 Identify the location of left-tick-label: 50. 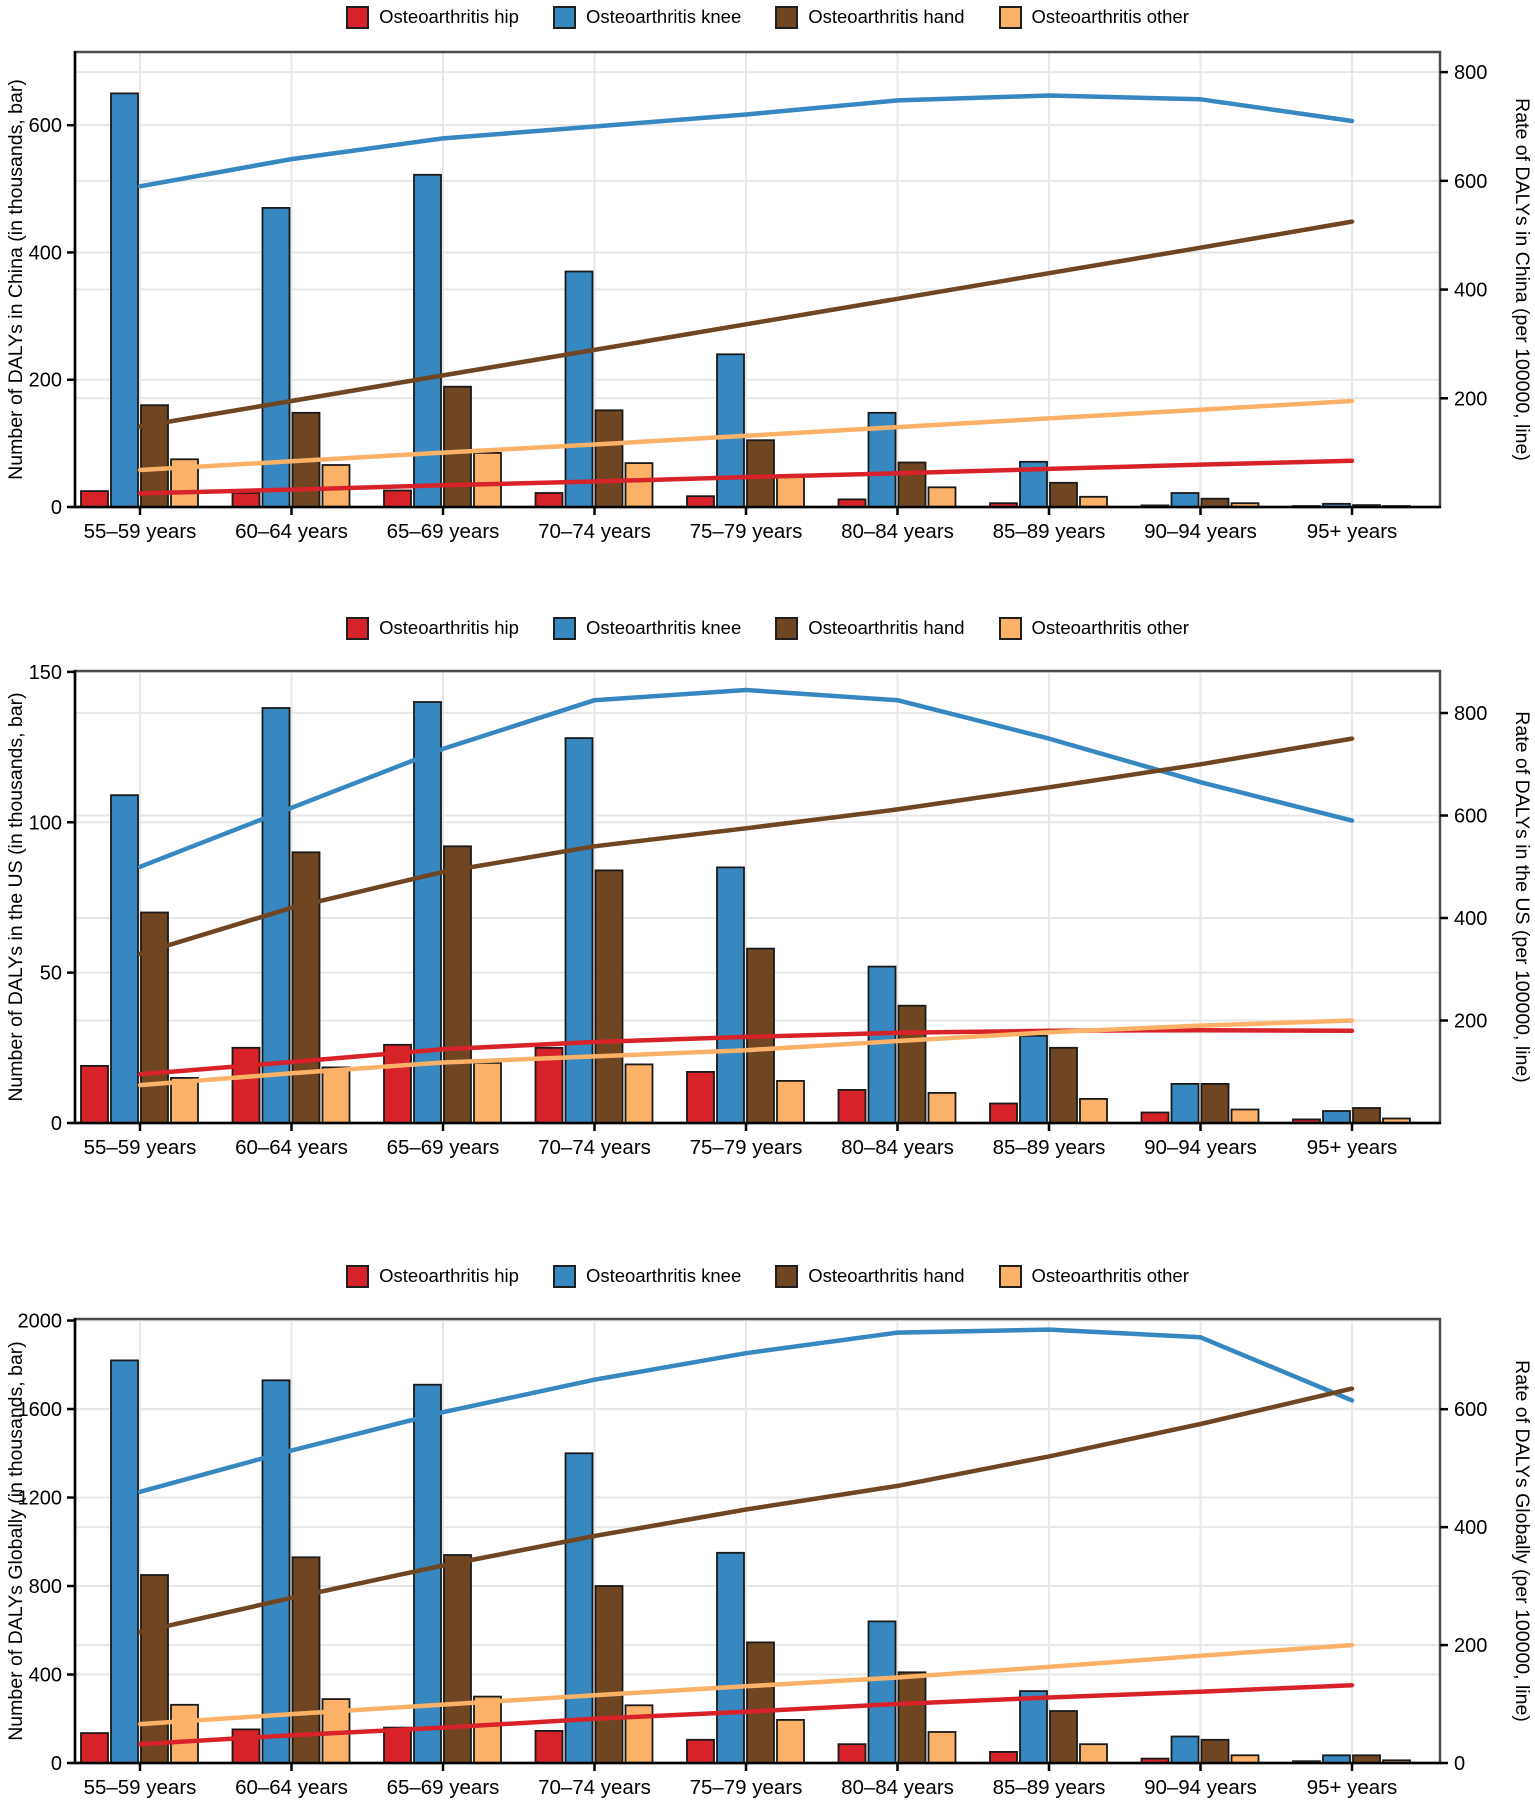
(51, 974).